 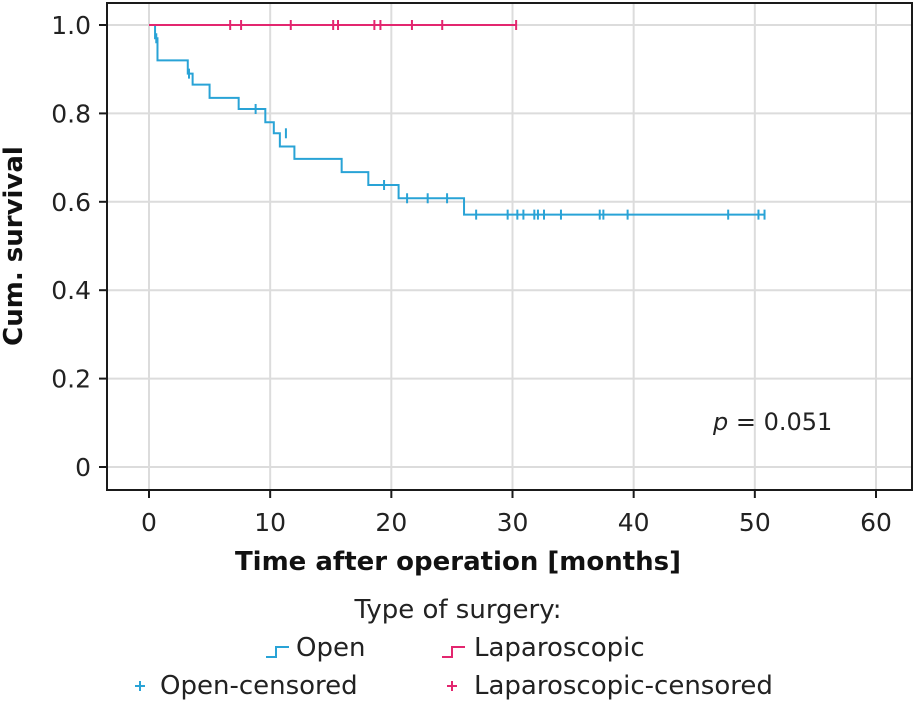 I want to click on x-axis-title: Time after operation [months], so click(x=458, y=562).